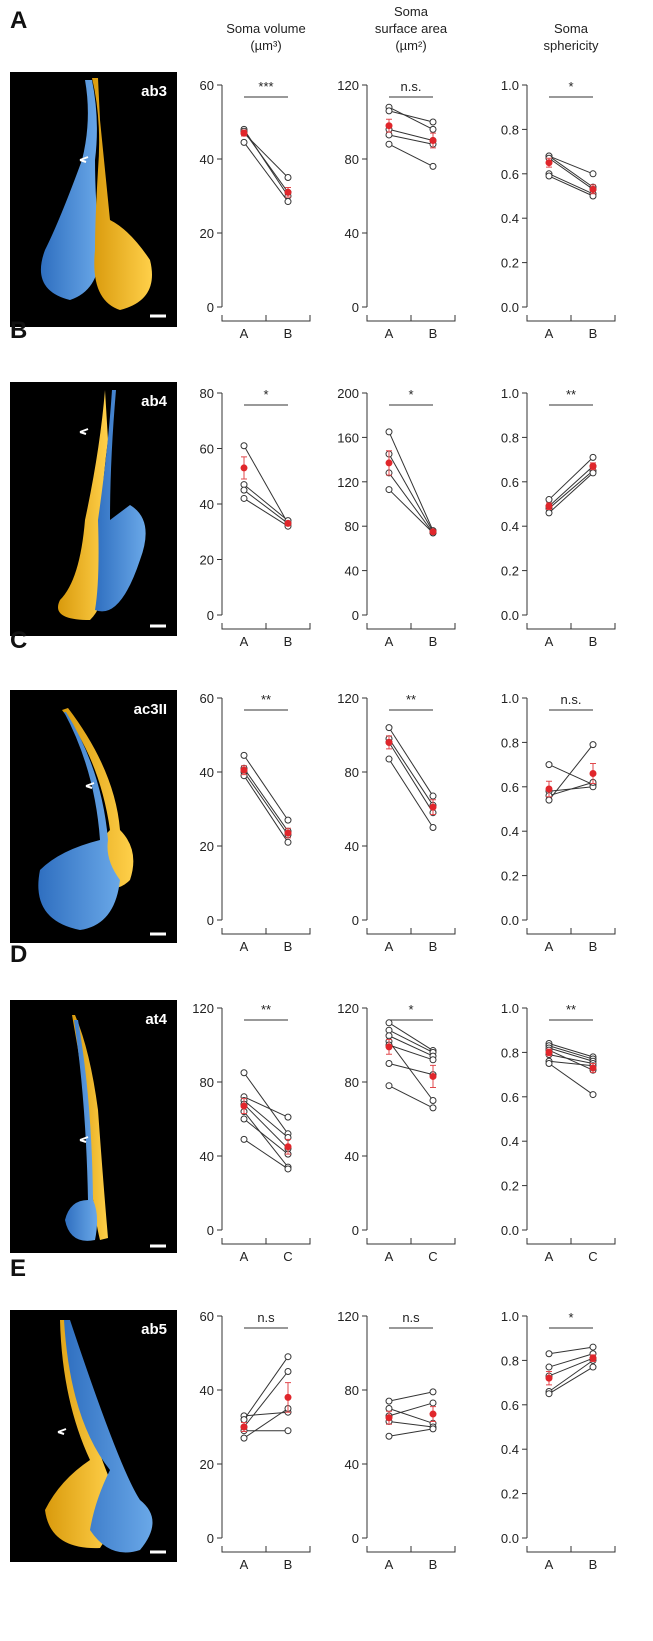 Image resolution: width=653 pixels, height=1641 pixels. I want to click on column-header: Soma, so click(411, 11).